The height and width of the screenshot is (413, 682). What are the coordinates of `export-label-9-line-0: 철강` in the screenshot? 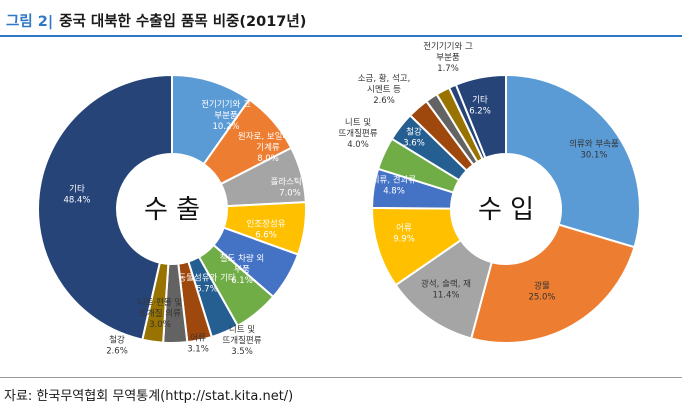 It's located at (117, 340).